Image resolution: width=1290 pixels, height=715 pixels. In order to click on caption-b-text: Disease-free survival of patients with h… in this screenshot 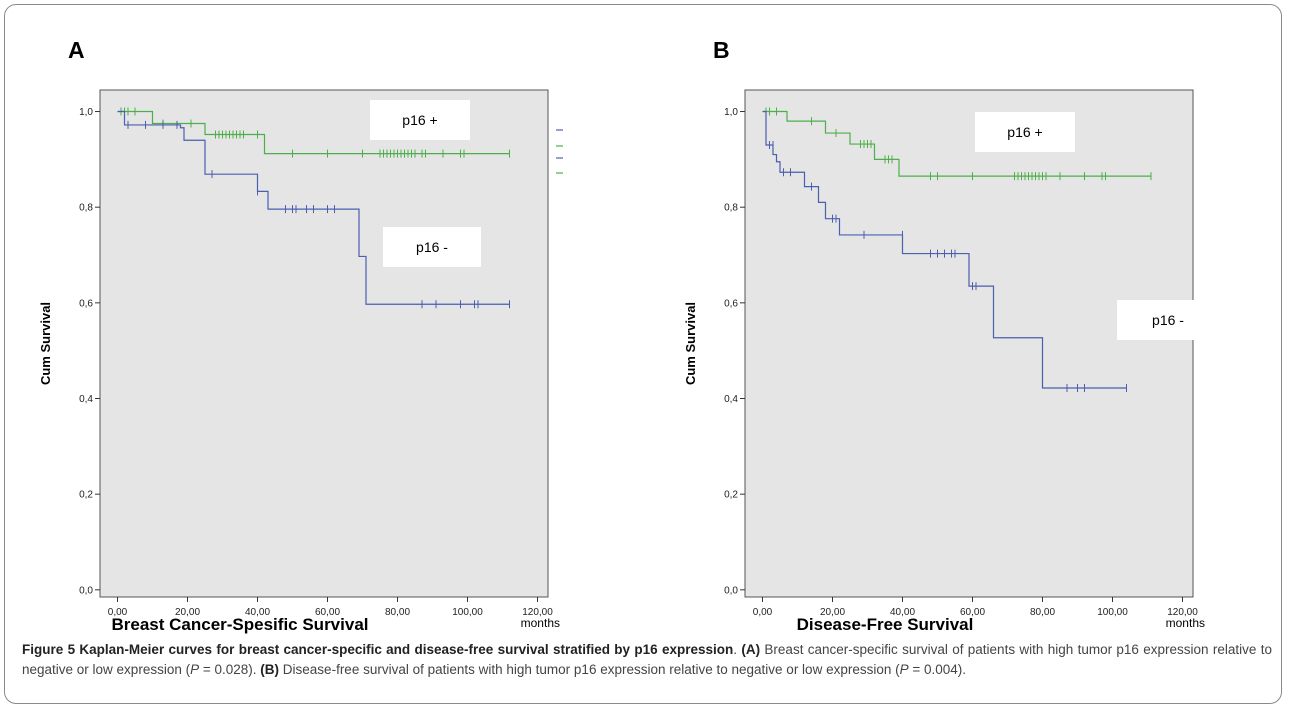, I will do `click(591, 669)`.